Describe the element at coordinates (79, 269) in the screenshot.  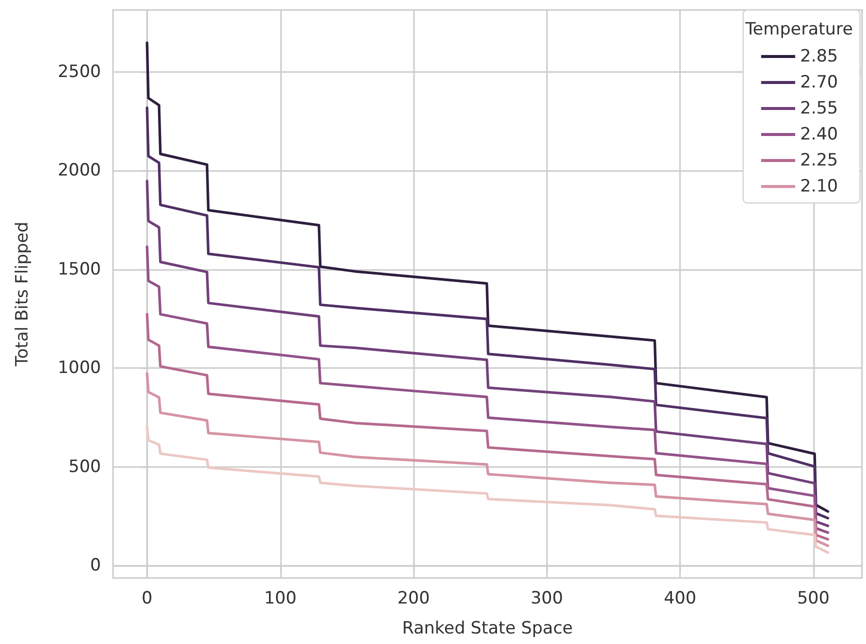
I see `y-tick-label: 1500` at that location.